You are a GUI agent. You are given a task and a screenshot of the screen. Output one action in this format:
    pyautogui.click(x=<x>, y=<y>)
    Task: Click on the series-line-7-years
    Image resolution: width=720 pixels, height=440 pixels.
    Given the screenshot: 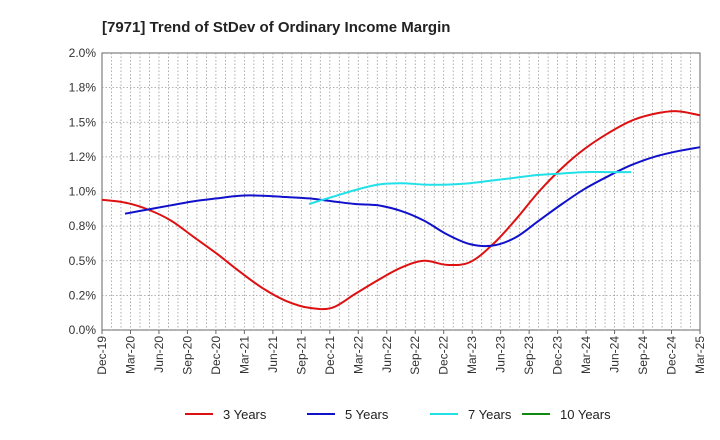 What is the action you would take?
    pyautogui.click(x=469, y=188)
    